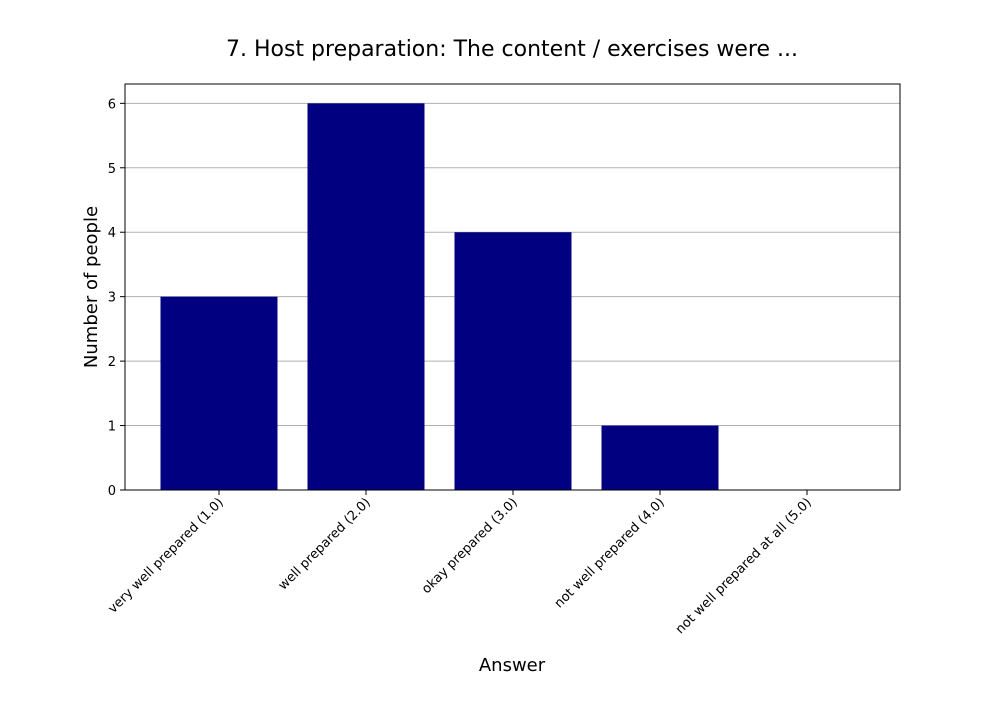 The image size is (1000, 704). What do you see at coordinates (91, 287) in the screenshot?
I see `y-axis-label: Number of people` at bounding box center [91, 287].